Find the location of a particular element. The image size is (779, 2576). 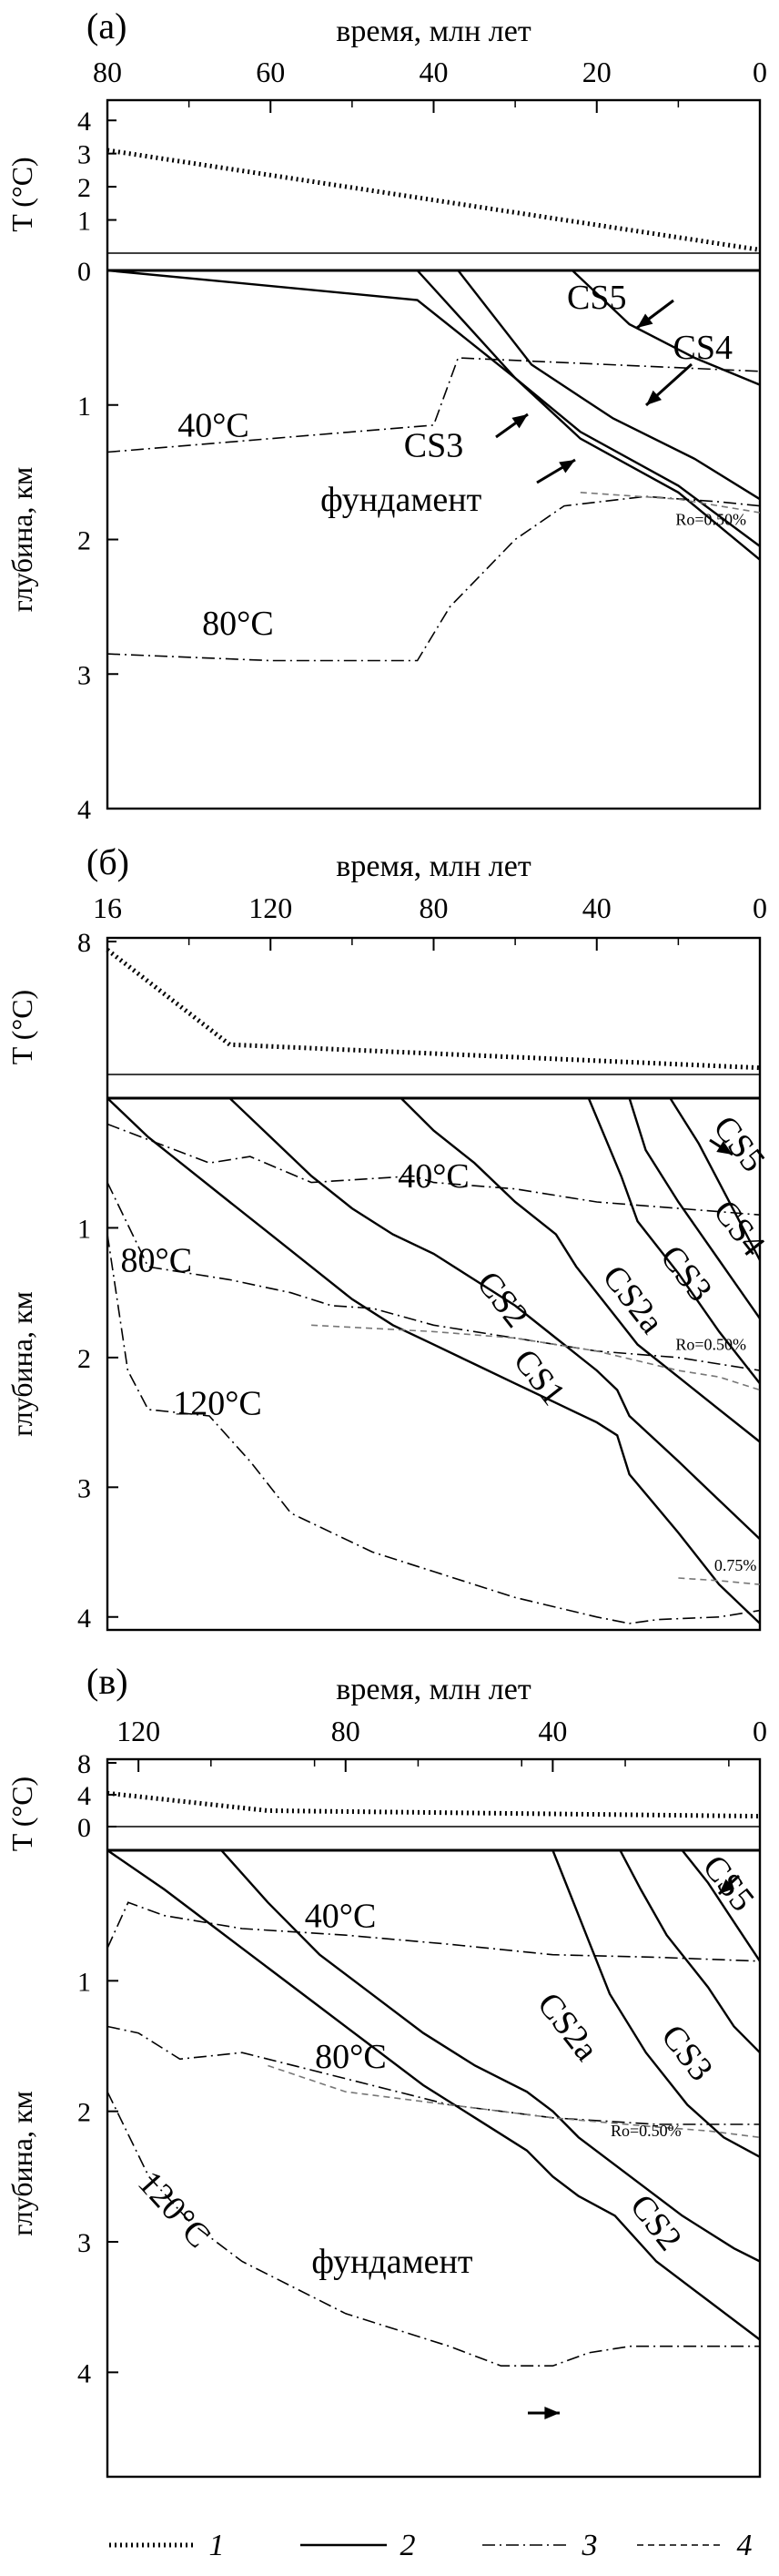

temp-tick-label: 8 is located at coordinates (84, 943).